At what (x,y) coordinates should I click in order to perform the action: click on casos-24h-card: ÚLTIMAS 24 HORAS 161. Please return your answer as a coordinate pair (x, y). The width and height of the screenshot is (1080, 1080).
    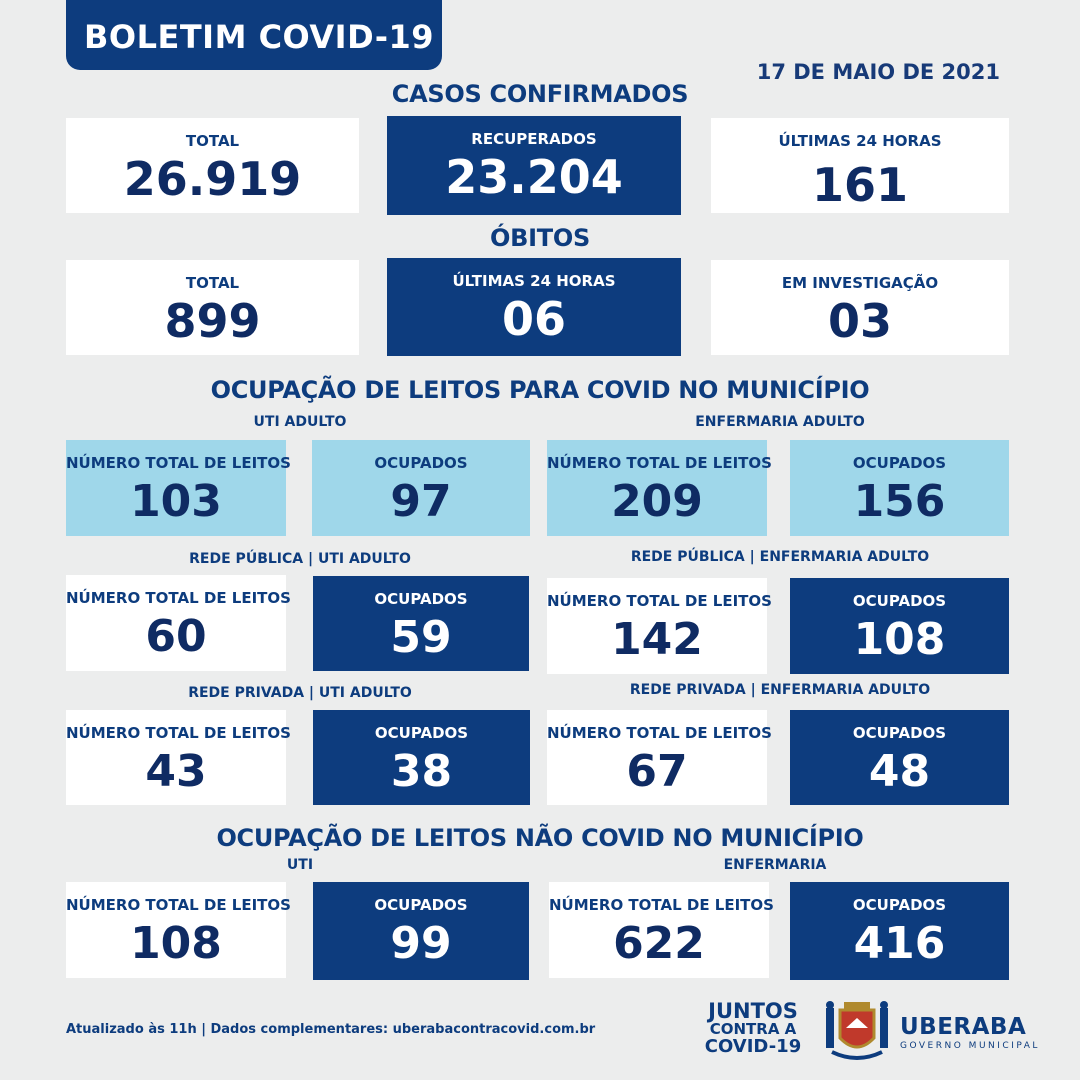
    Looking at the image, I should click on (860, 165).